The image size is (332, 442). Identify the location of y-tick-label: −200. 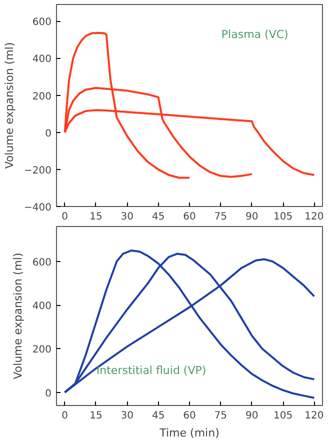
(38, 170).